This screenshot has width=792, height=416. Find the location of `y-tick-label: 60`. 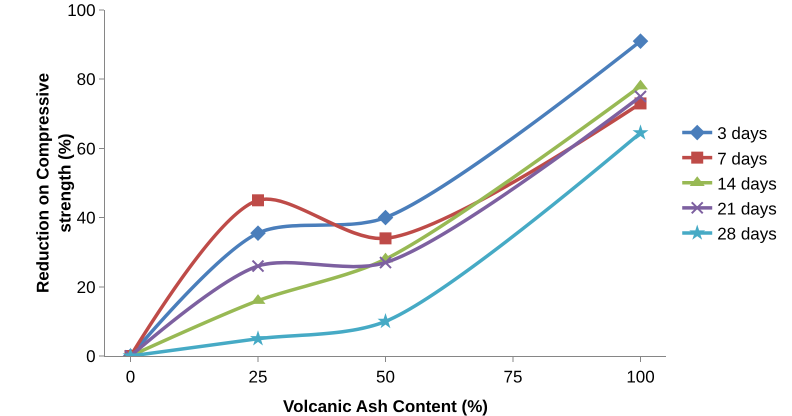

y-tick-label: 60 is located at coordinates (86, 148).